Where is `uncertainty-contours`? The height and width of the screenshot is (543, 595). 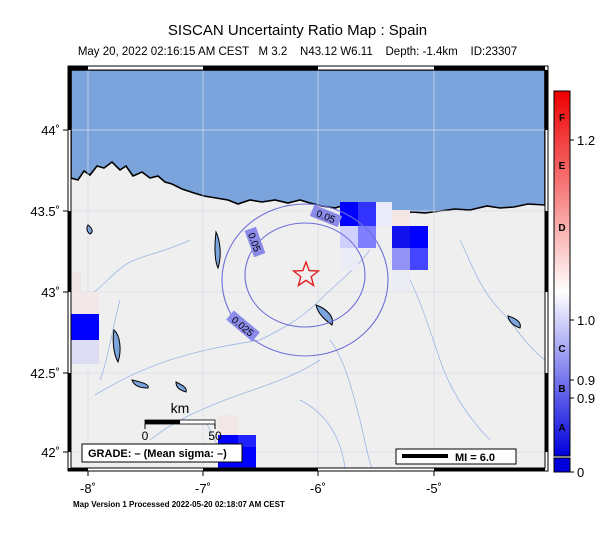
uncertainty-contours is located at coordinates (305, 280).